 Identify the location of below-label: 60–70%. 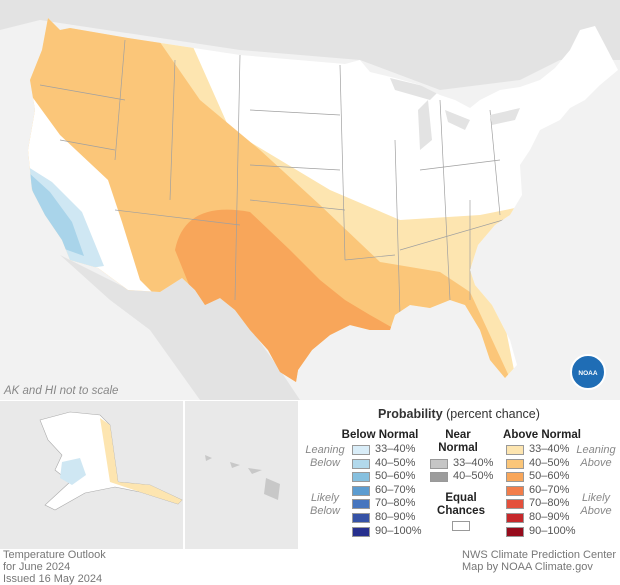
(395, 489).